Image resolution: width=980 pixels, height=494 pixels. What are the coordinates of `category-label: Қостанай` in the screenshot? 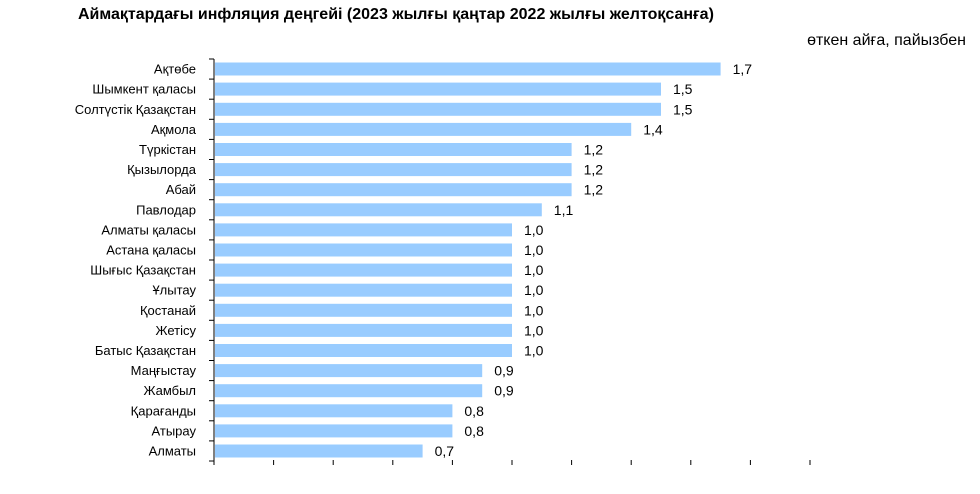 It's located at (168, 310).